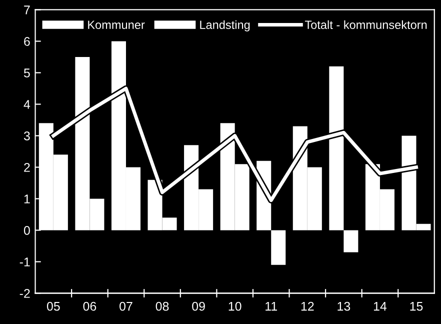  I want to click on y-tick-label: 2, so click(27, 167).